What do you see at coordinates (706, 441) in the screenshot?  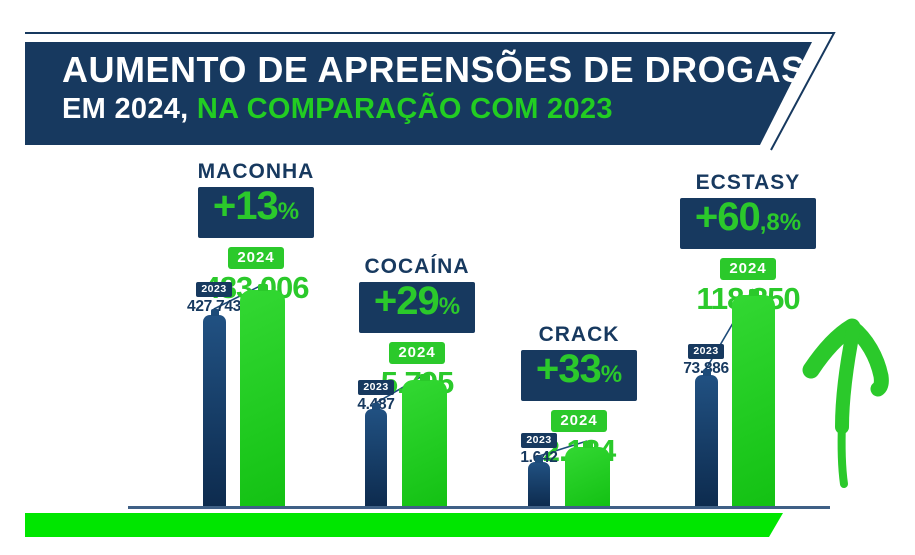 I see `bar-2023-ecstasy` at bounding box center [706, 441].